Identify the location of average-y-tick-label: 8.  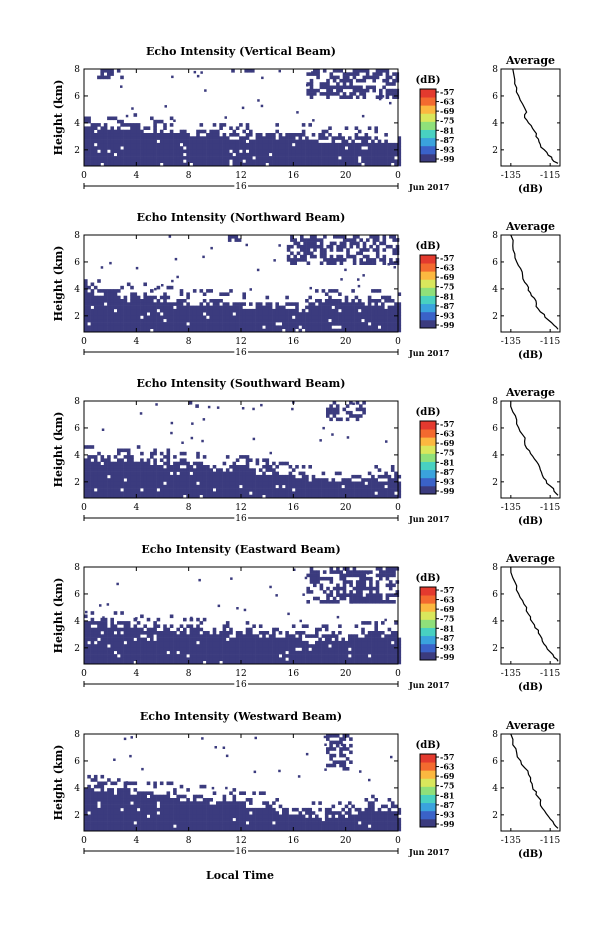
(495, 402).